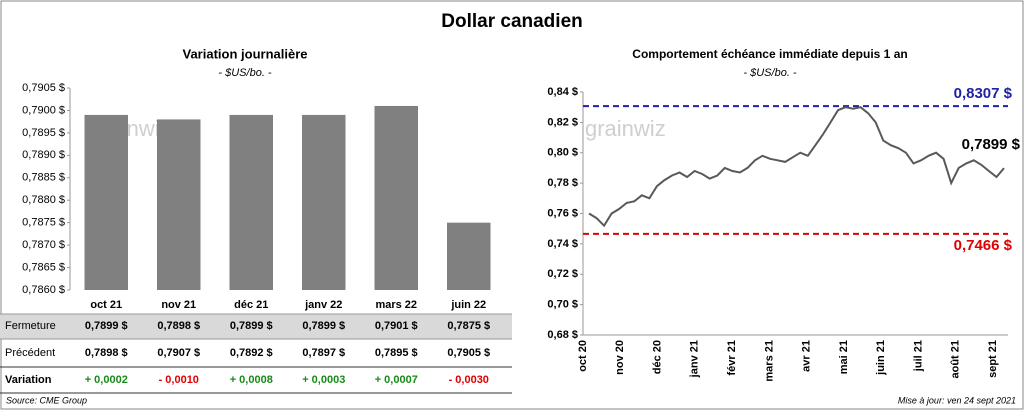 Image resolution: width=1024 pixels, height=410 pixels. What do you see at coordinates (512, 21) in the screenshot?
I see `page-title: Dollar canadien` at bounding box center [512, 21].